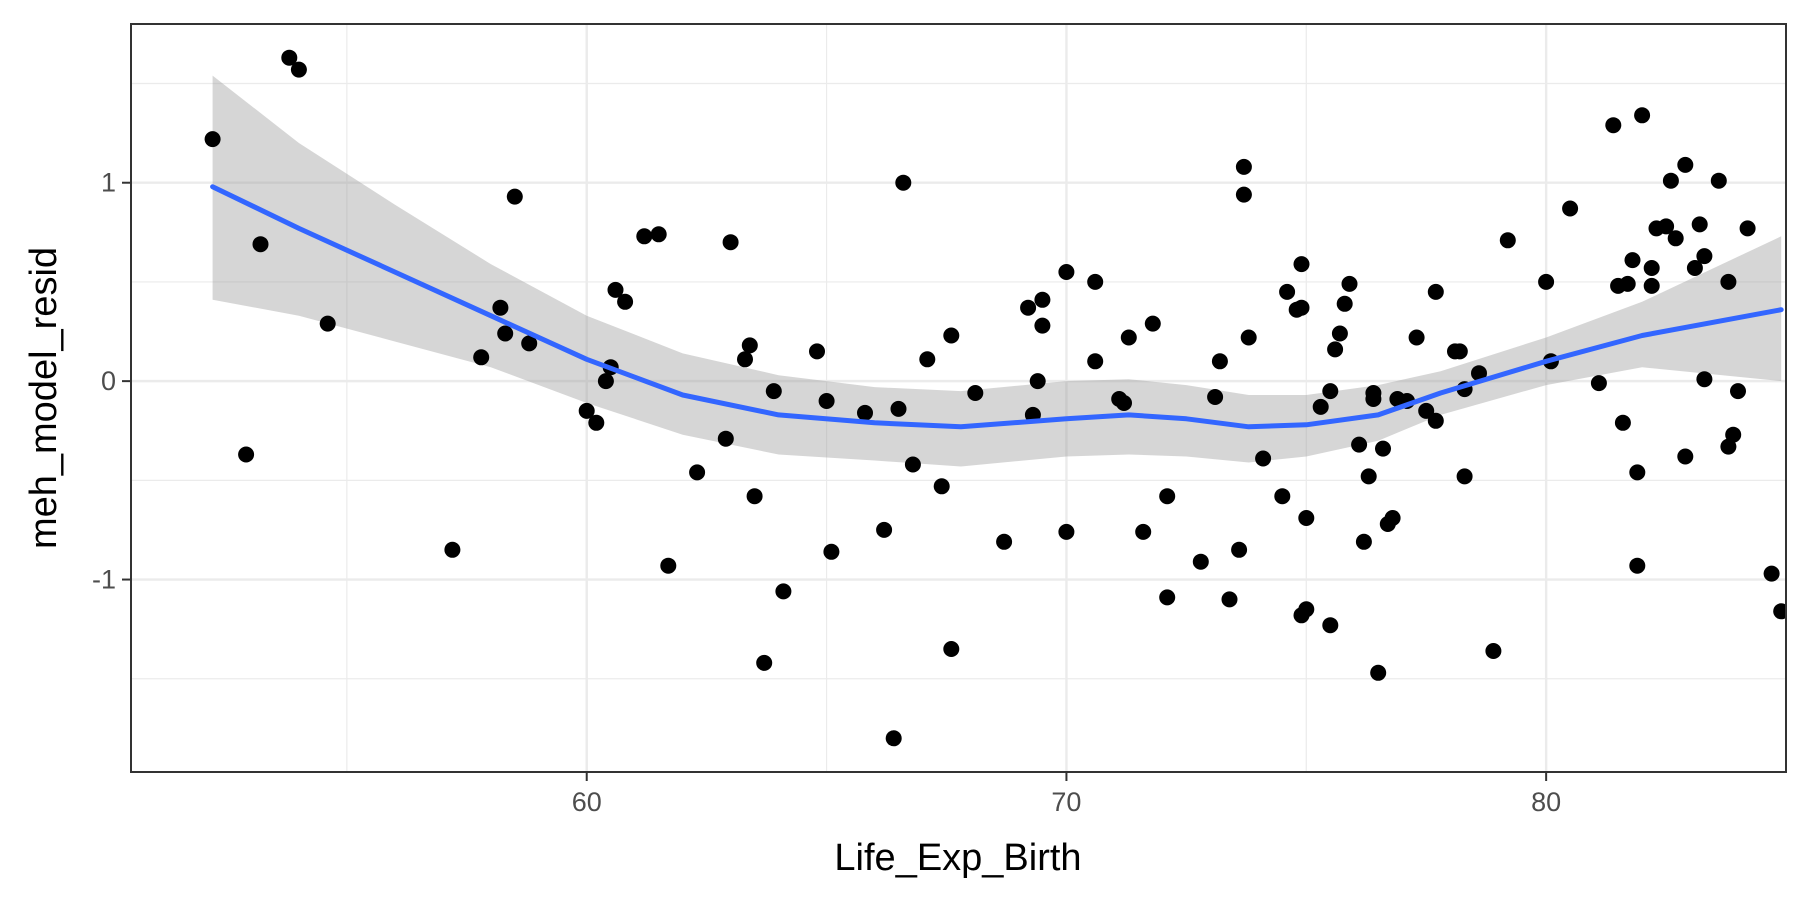  I want to click on x-axis: 60 70 80, so click(1066, 794).